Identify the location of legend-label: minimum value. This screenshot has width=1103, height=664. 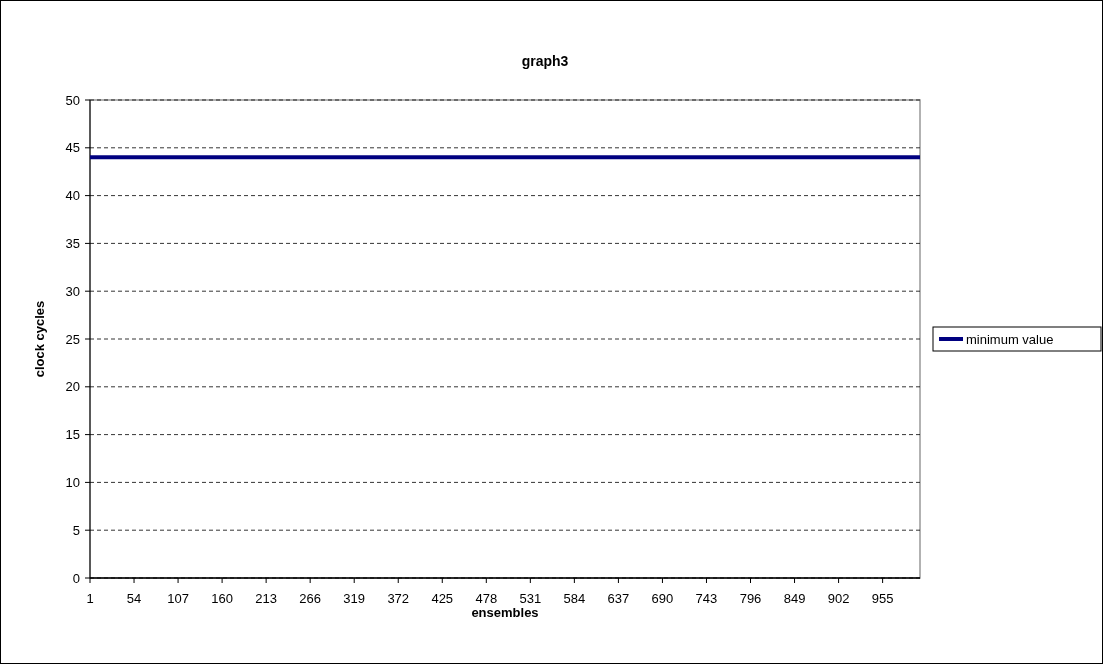
(1010, 339).